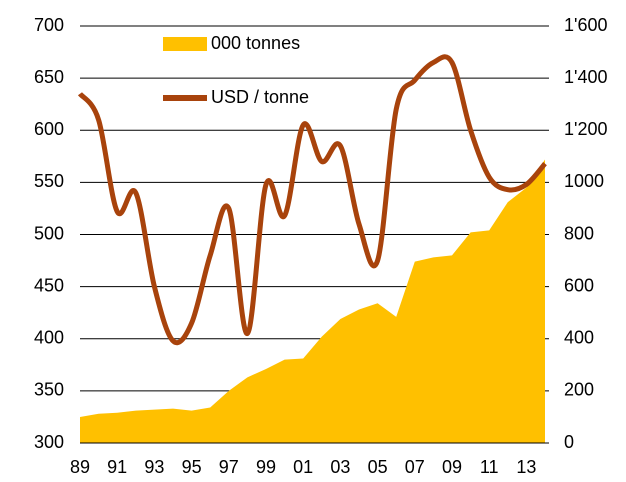 The height and width of the screenshot is (482, 626). What do you see at coordinates (585, 25) in the screenshot?
I see `y2-tick-label: 1'600` at bounding box center [585, 25].